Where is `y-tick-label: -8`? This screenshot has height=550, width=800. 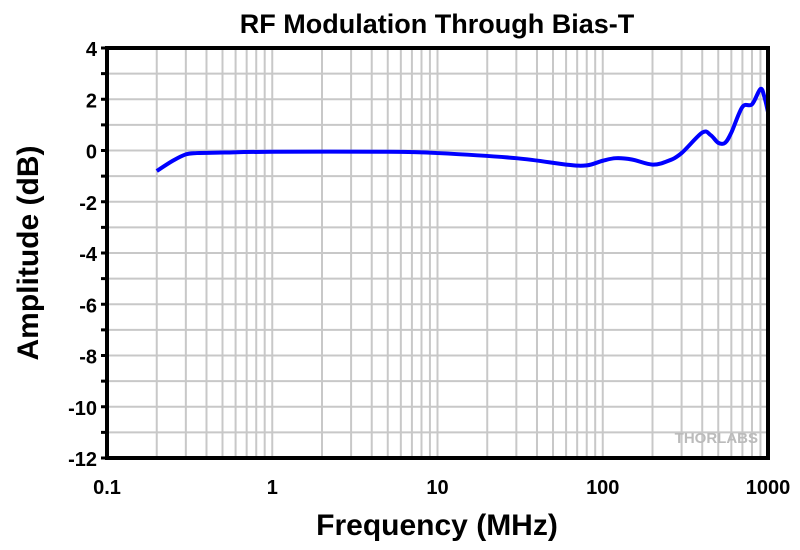
y-tick-label: -8 is located at coordinates (88, 358).